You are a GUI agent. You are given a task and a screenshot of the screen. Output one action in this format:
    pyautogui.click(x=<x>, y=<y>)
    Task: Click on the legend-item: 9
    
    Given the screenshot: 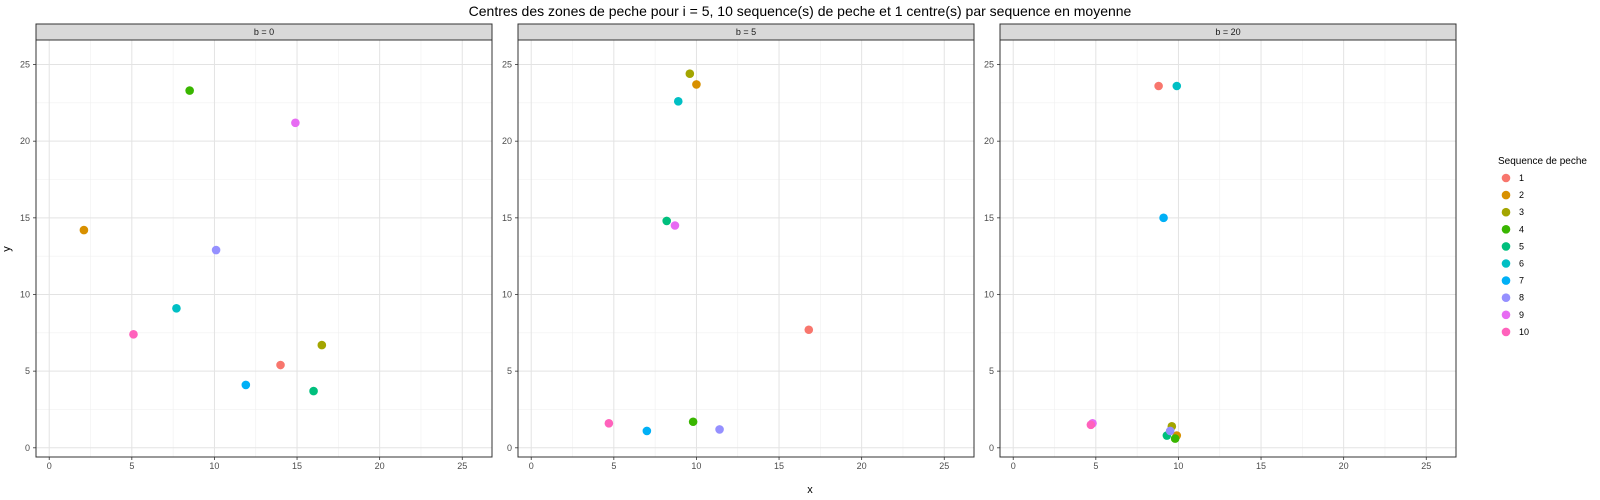 What is the action you would take?
    pyautogui.click(x=1512, y=315)
    